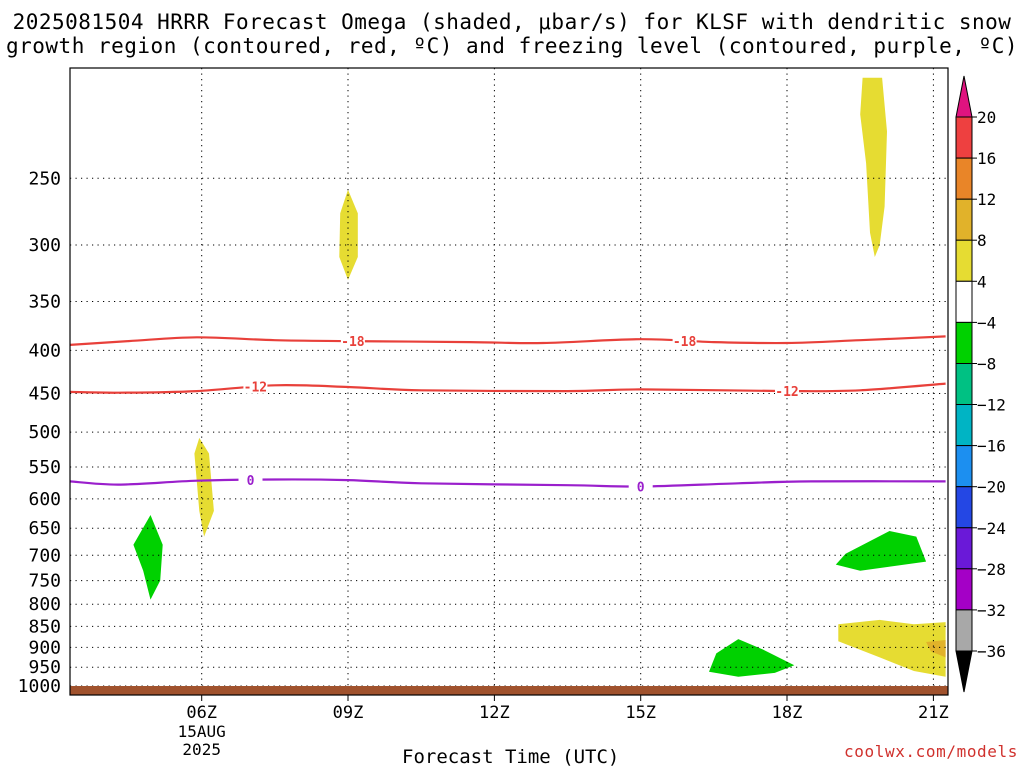 The image size is (1024, 768). I want to click on y-tick-label: 300, so click(44, 245).